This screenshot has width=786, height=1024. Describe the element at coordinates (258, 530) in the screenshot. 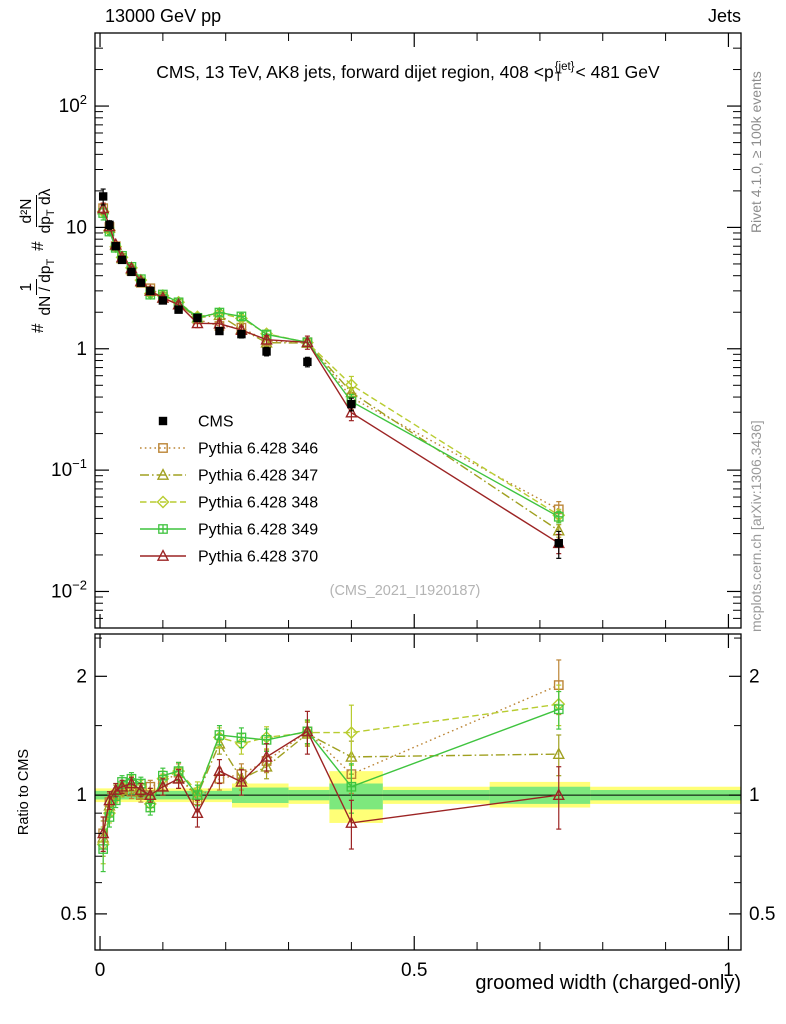

I see `legend-label: Pythia 6.428 349` at that location.